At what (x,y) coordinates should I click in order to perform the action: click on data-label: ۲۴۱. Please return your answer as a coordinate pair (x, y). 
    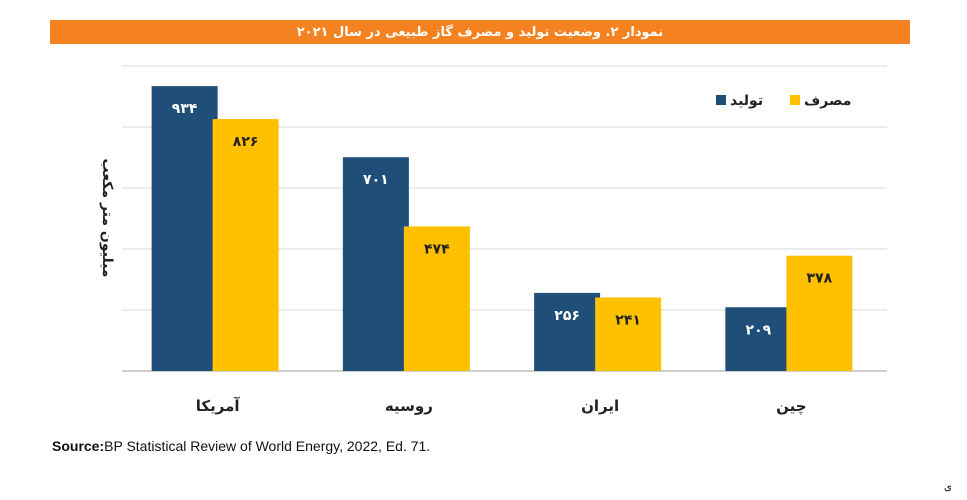
    Looking at the image, I should click on (628, 320).